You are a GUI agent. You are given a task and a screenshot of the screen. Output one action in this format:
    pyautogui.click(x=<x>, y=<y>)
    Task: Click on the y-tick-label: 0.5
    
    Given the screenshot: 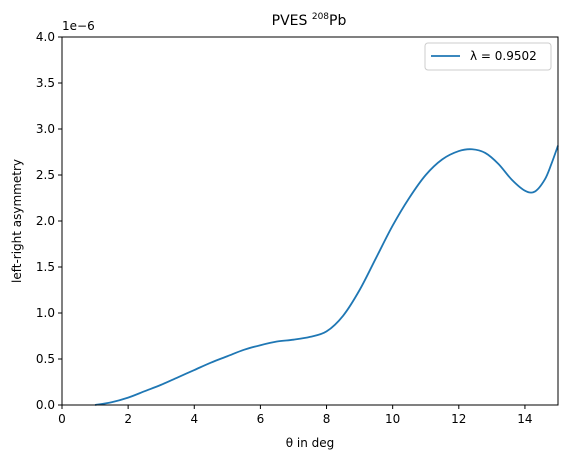 What is the action you would take?
    pyautogui.click(x=45, y=359)
    